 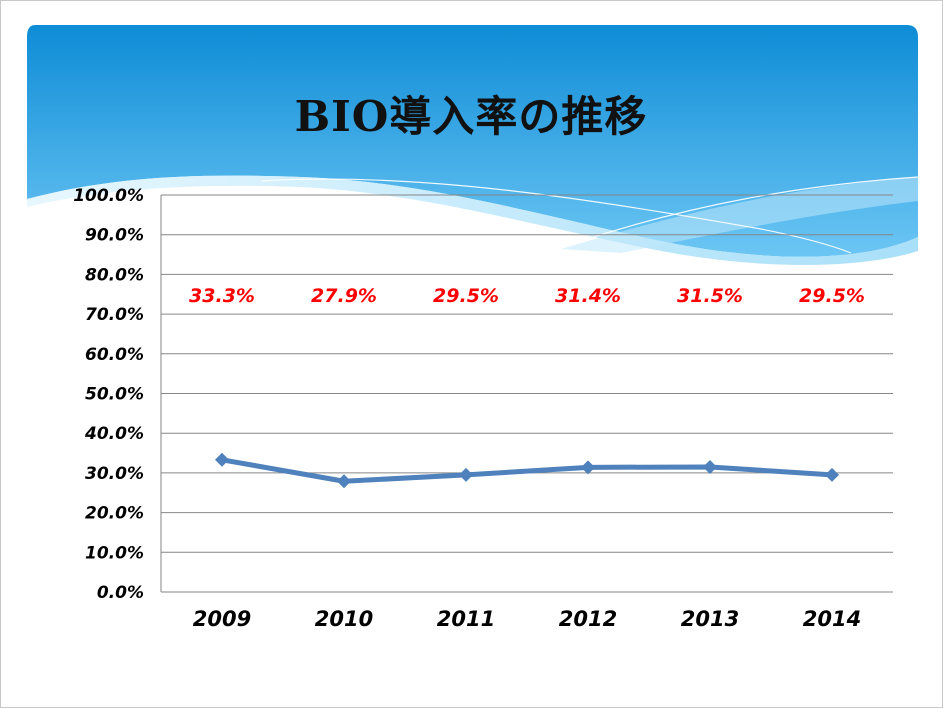 I want to click on x-category-label: 2011, so click(x=466, y=619).